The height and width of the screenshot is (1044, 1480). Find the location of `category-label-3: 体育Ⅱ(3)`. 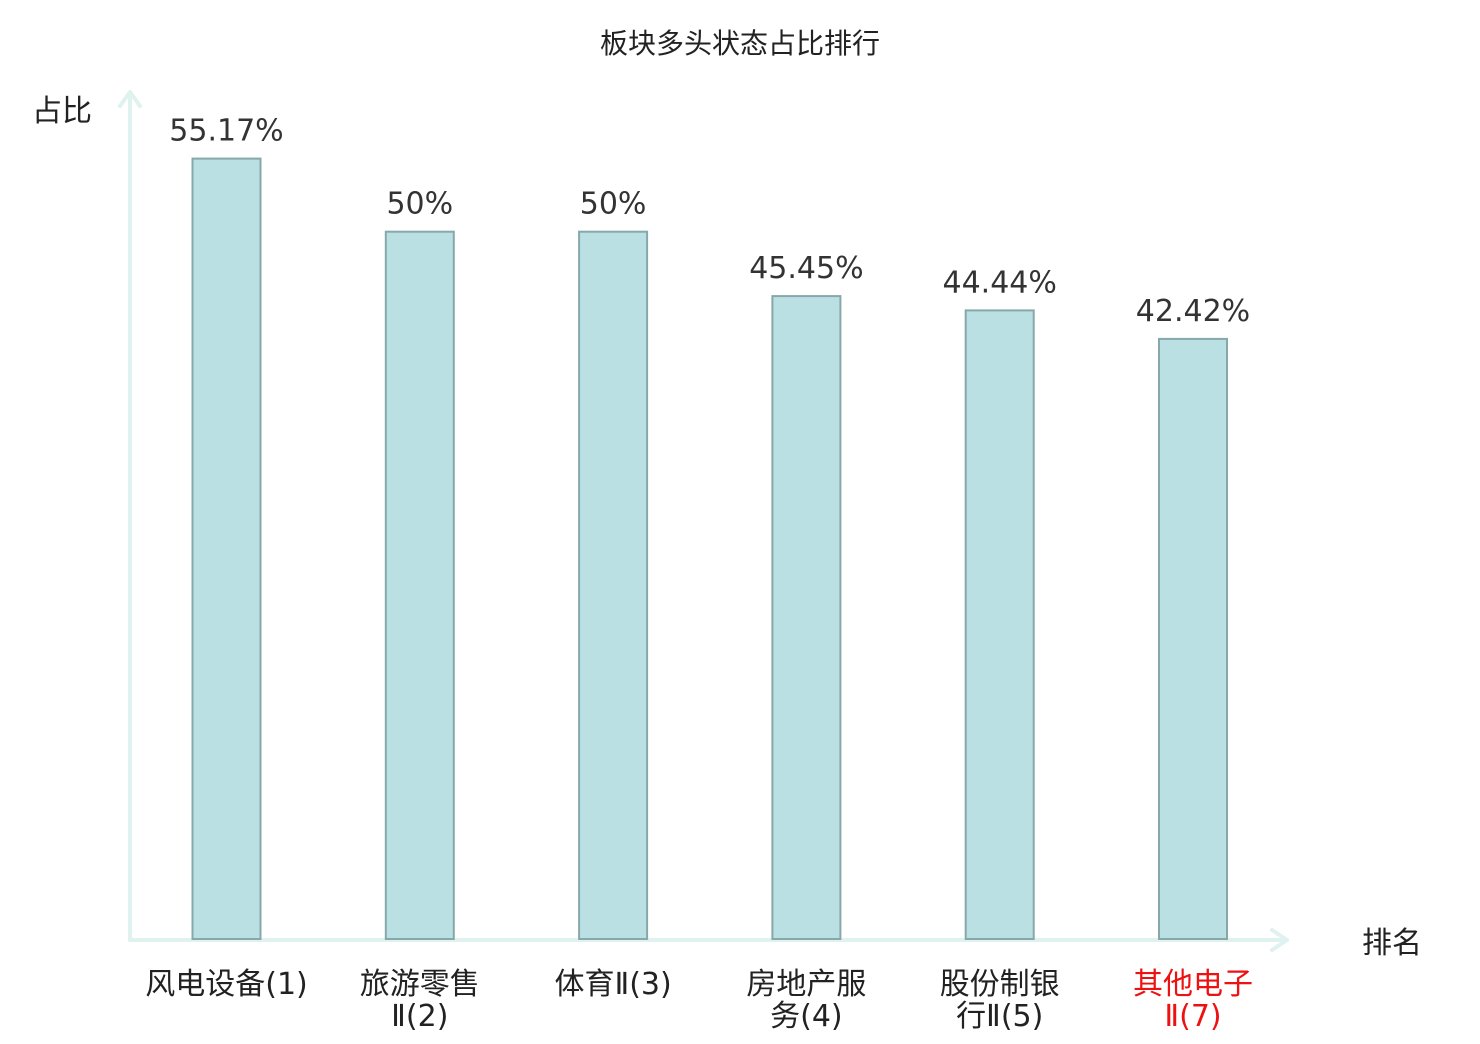

category-label-3: 体育Ⅱ(3) is located at coordinates (612, 984).